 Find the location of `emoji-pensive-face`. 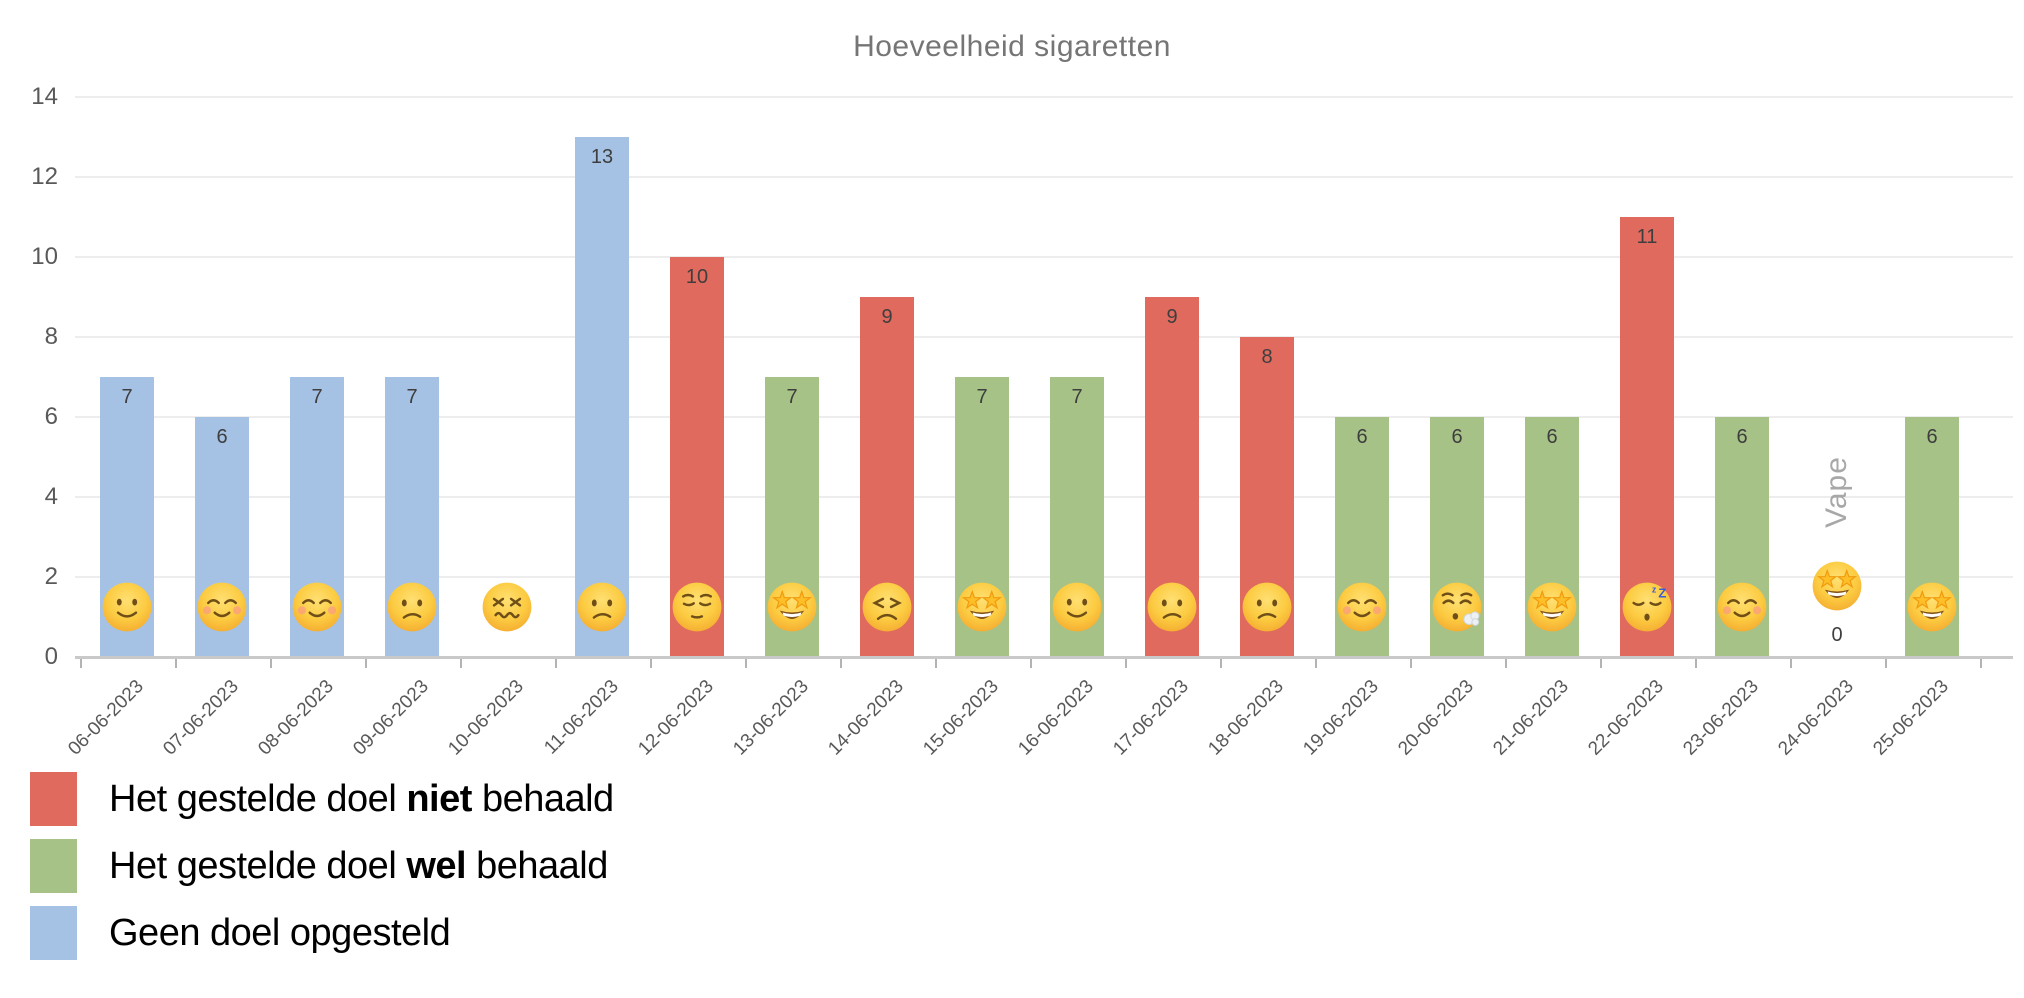

emoji-pensive-face is located at coordinates (697, 607).